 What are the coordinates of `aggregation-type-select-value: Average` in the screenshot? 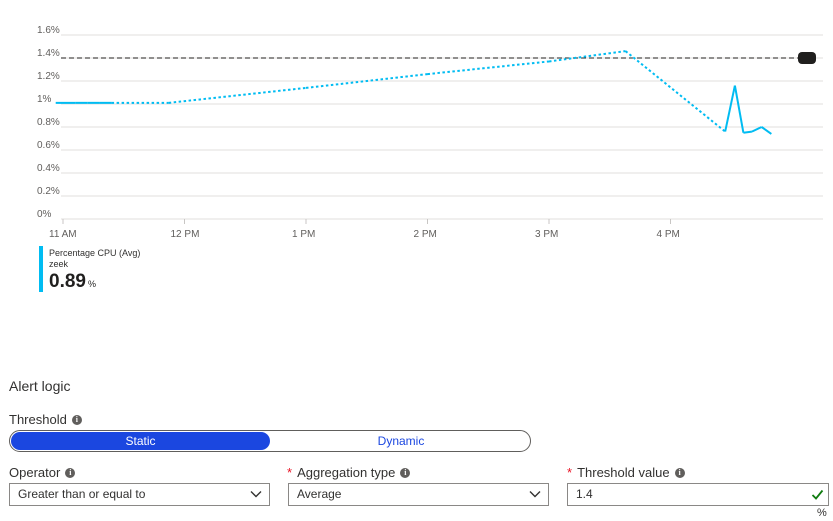 It's located at (319, 494).